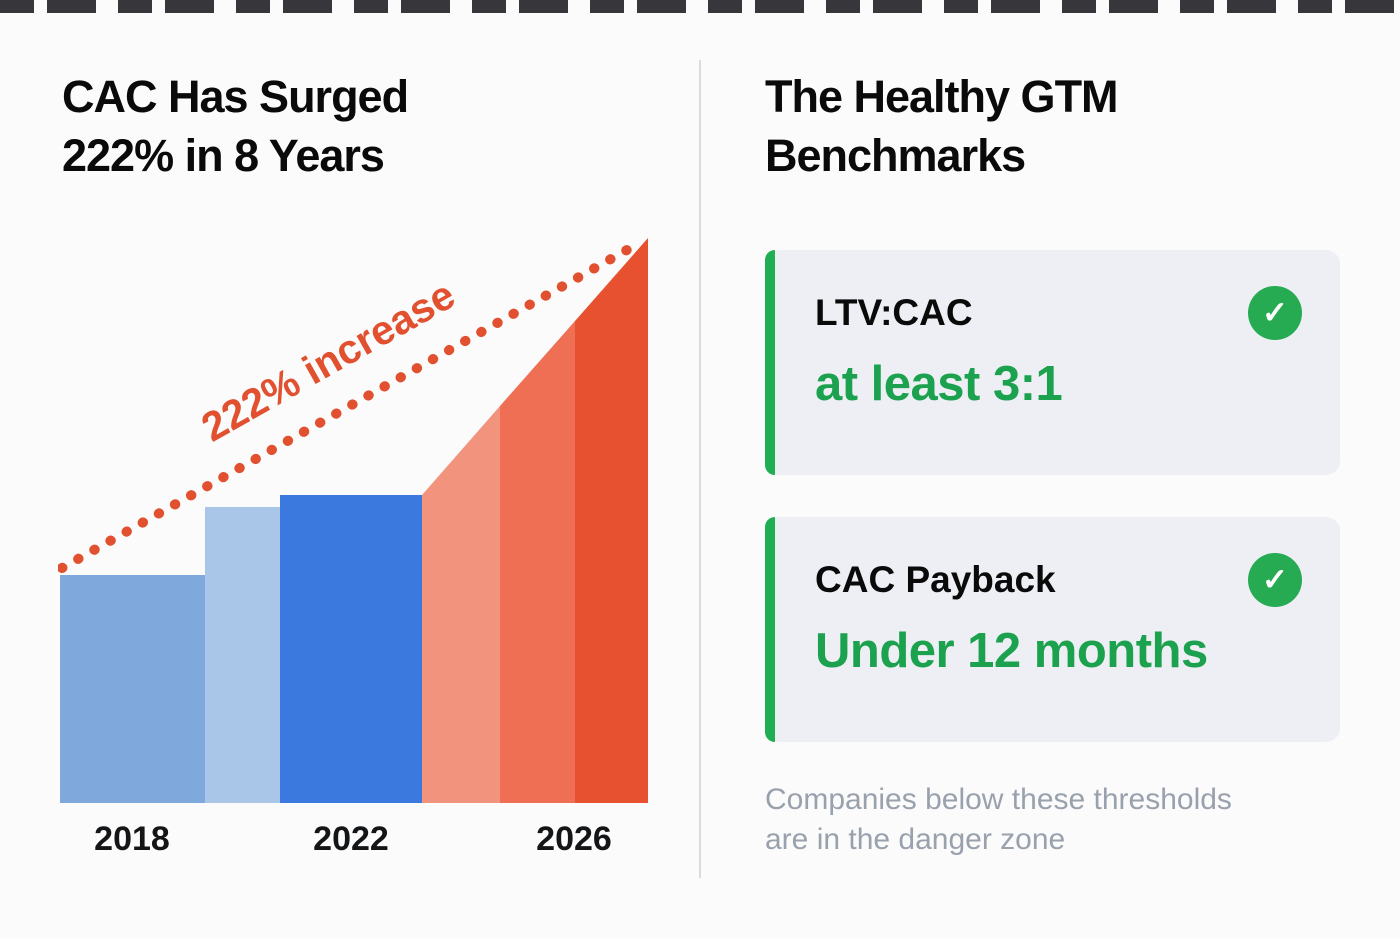 This screenshot has height=939, width=1400. What do you see at coordinates (915, 840) in the screenshot?
I see `danger-zone-note-line2: are in the danger zone` at bounding box center [915, 840].